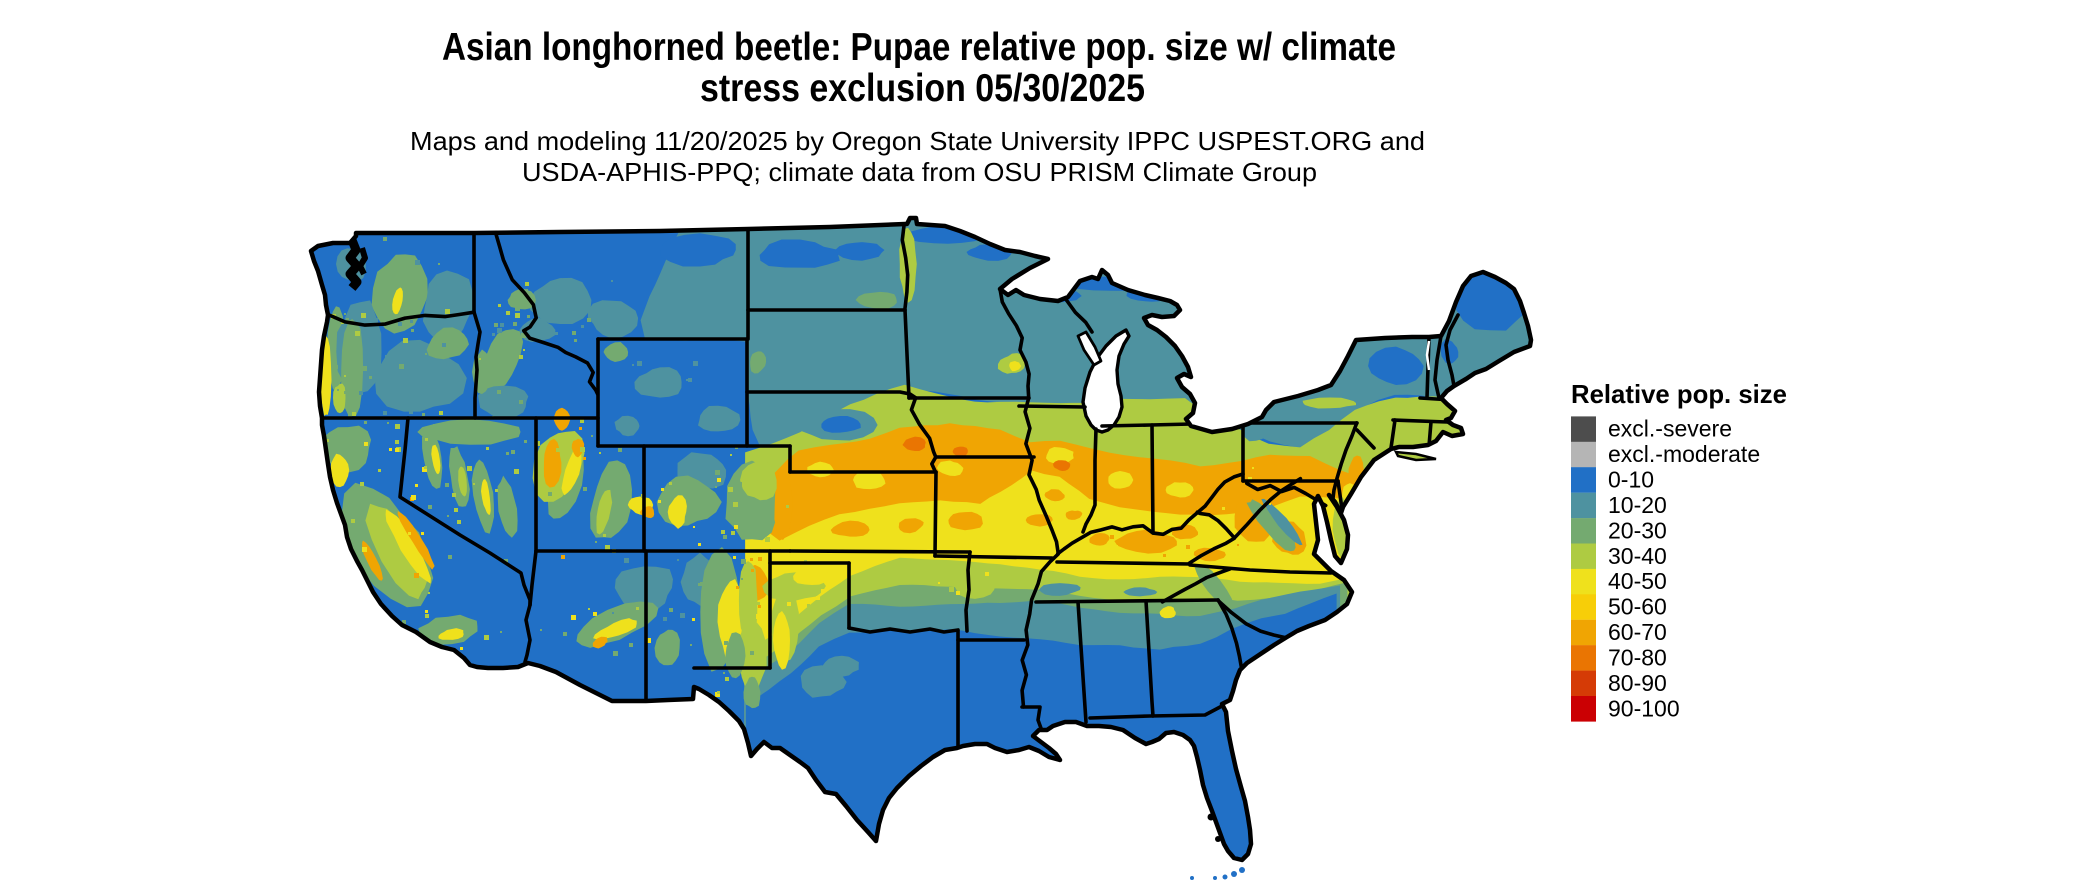 Image resolution: width=2100 pixels, height=892 pixels. Describe the element at coordinates (1637, 581) in the screenshot. I see `svg-text: 40-50` at that location.